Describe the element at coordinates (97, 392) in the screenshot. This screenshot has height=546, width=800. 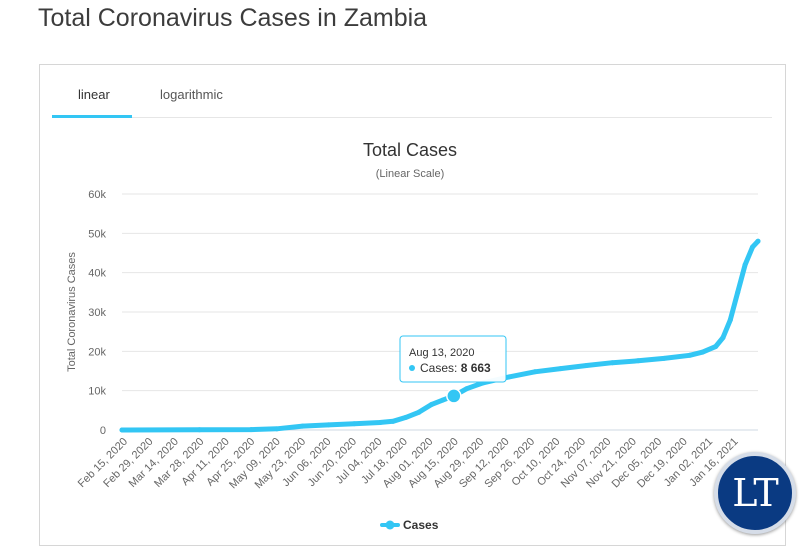
I see `y-tick-label: 10k` at that location.